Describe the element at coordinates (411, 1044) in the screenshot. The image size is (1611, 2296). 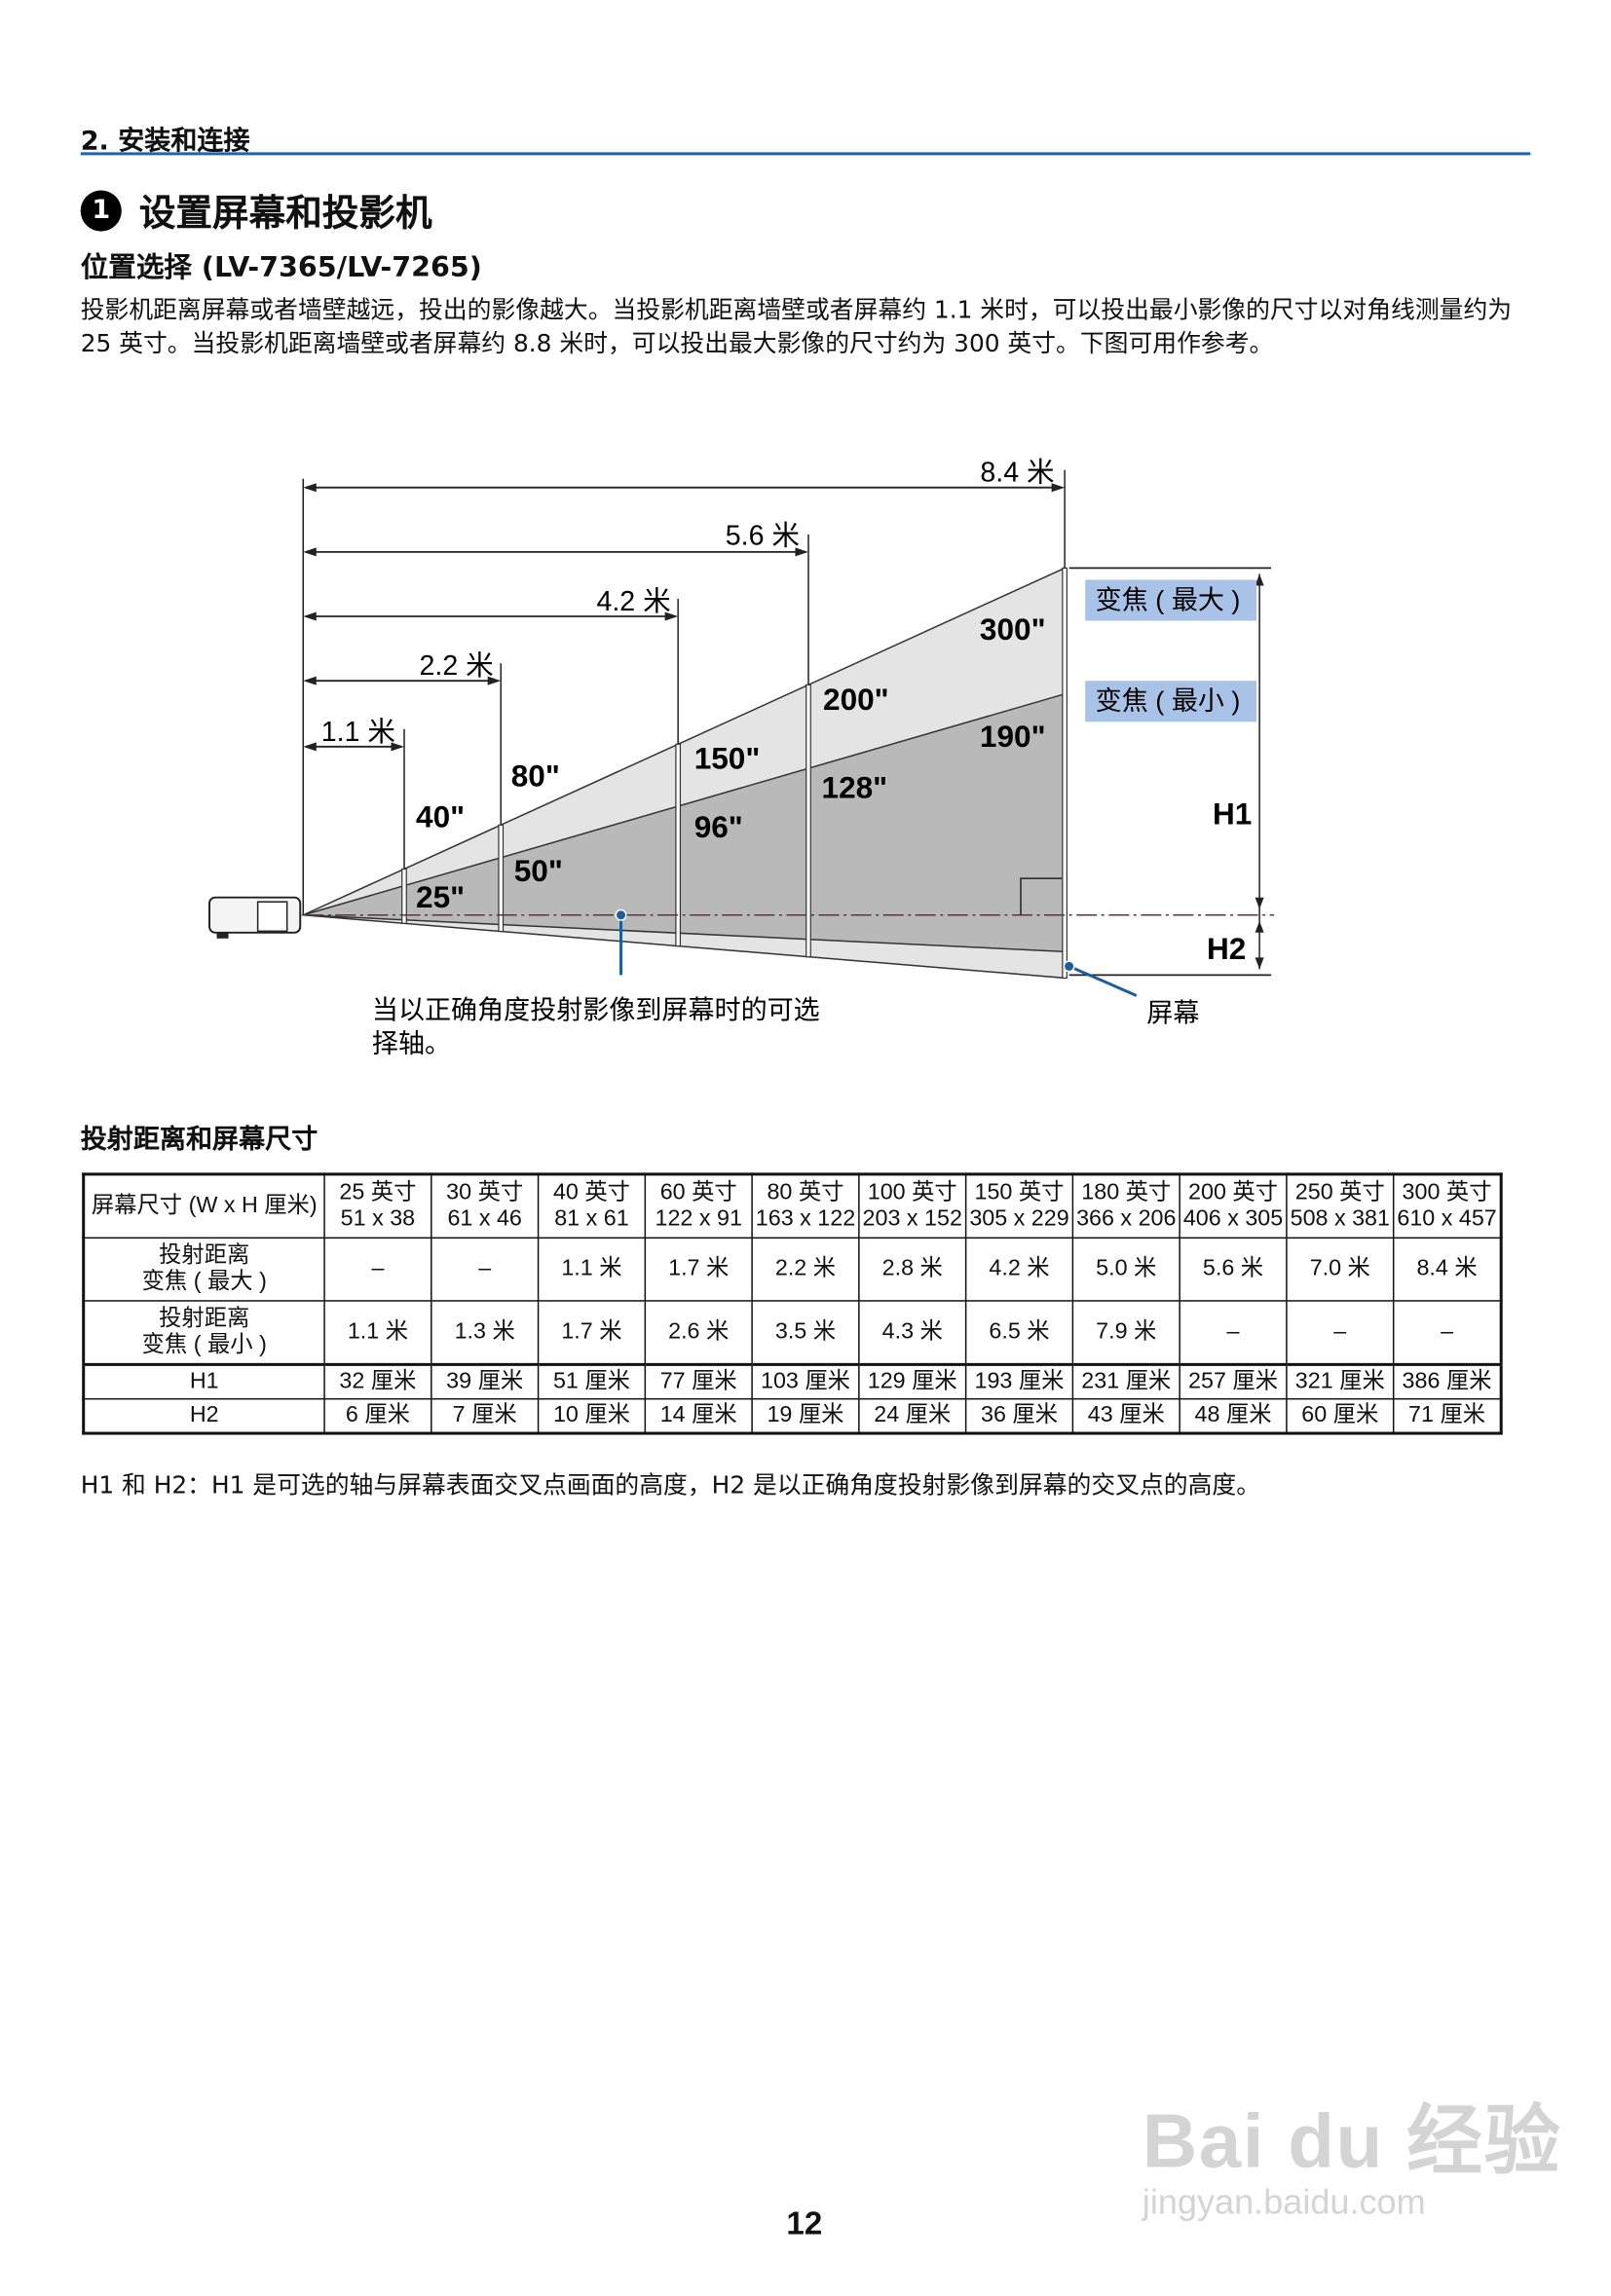
I see `axis-caption: 择轴。` at that location.